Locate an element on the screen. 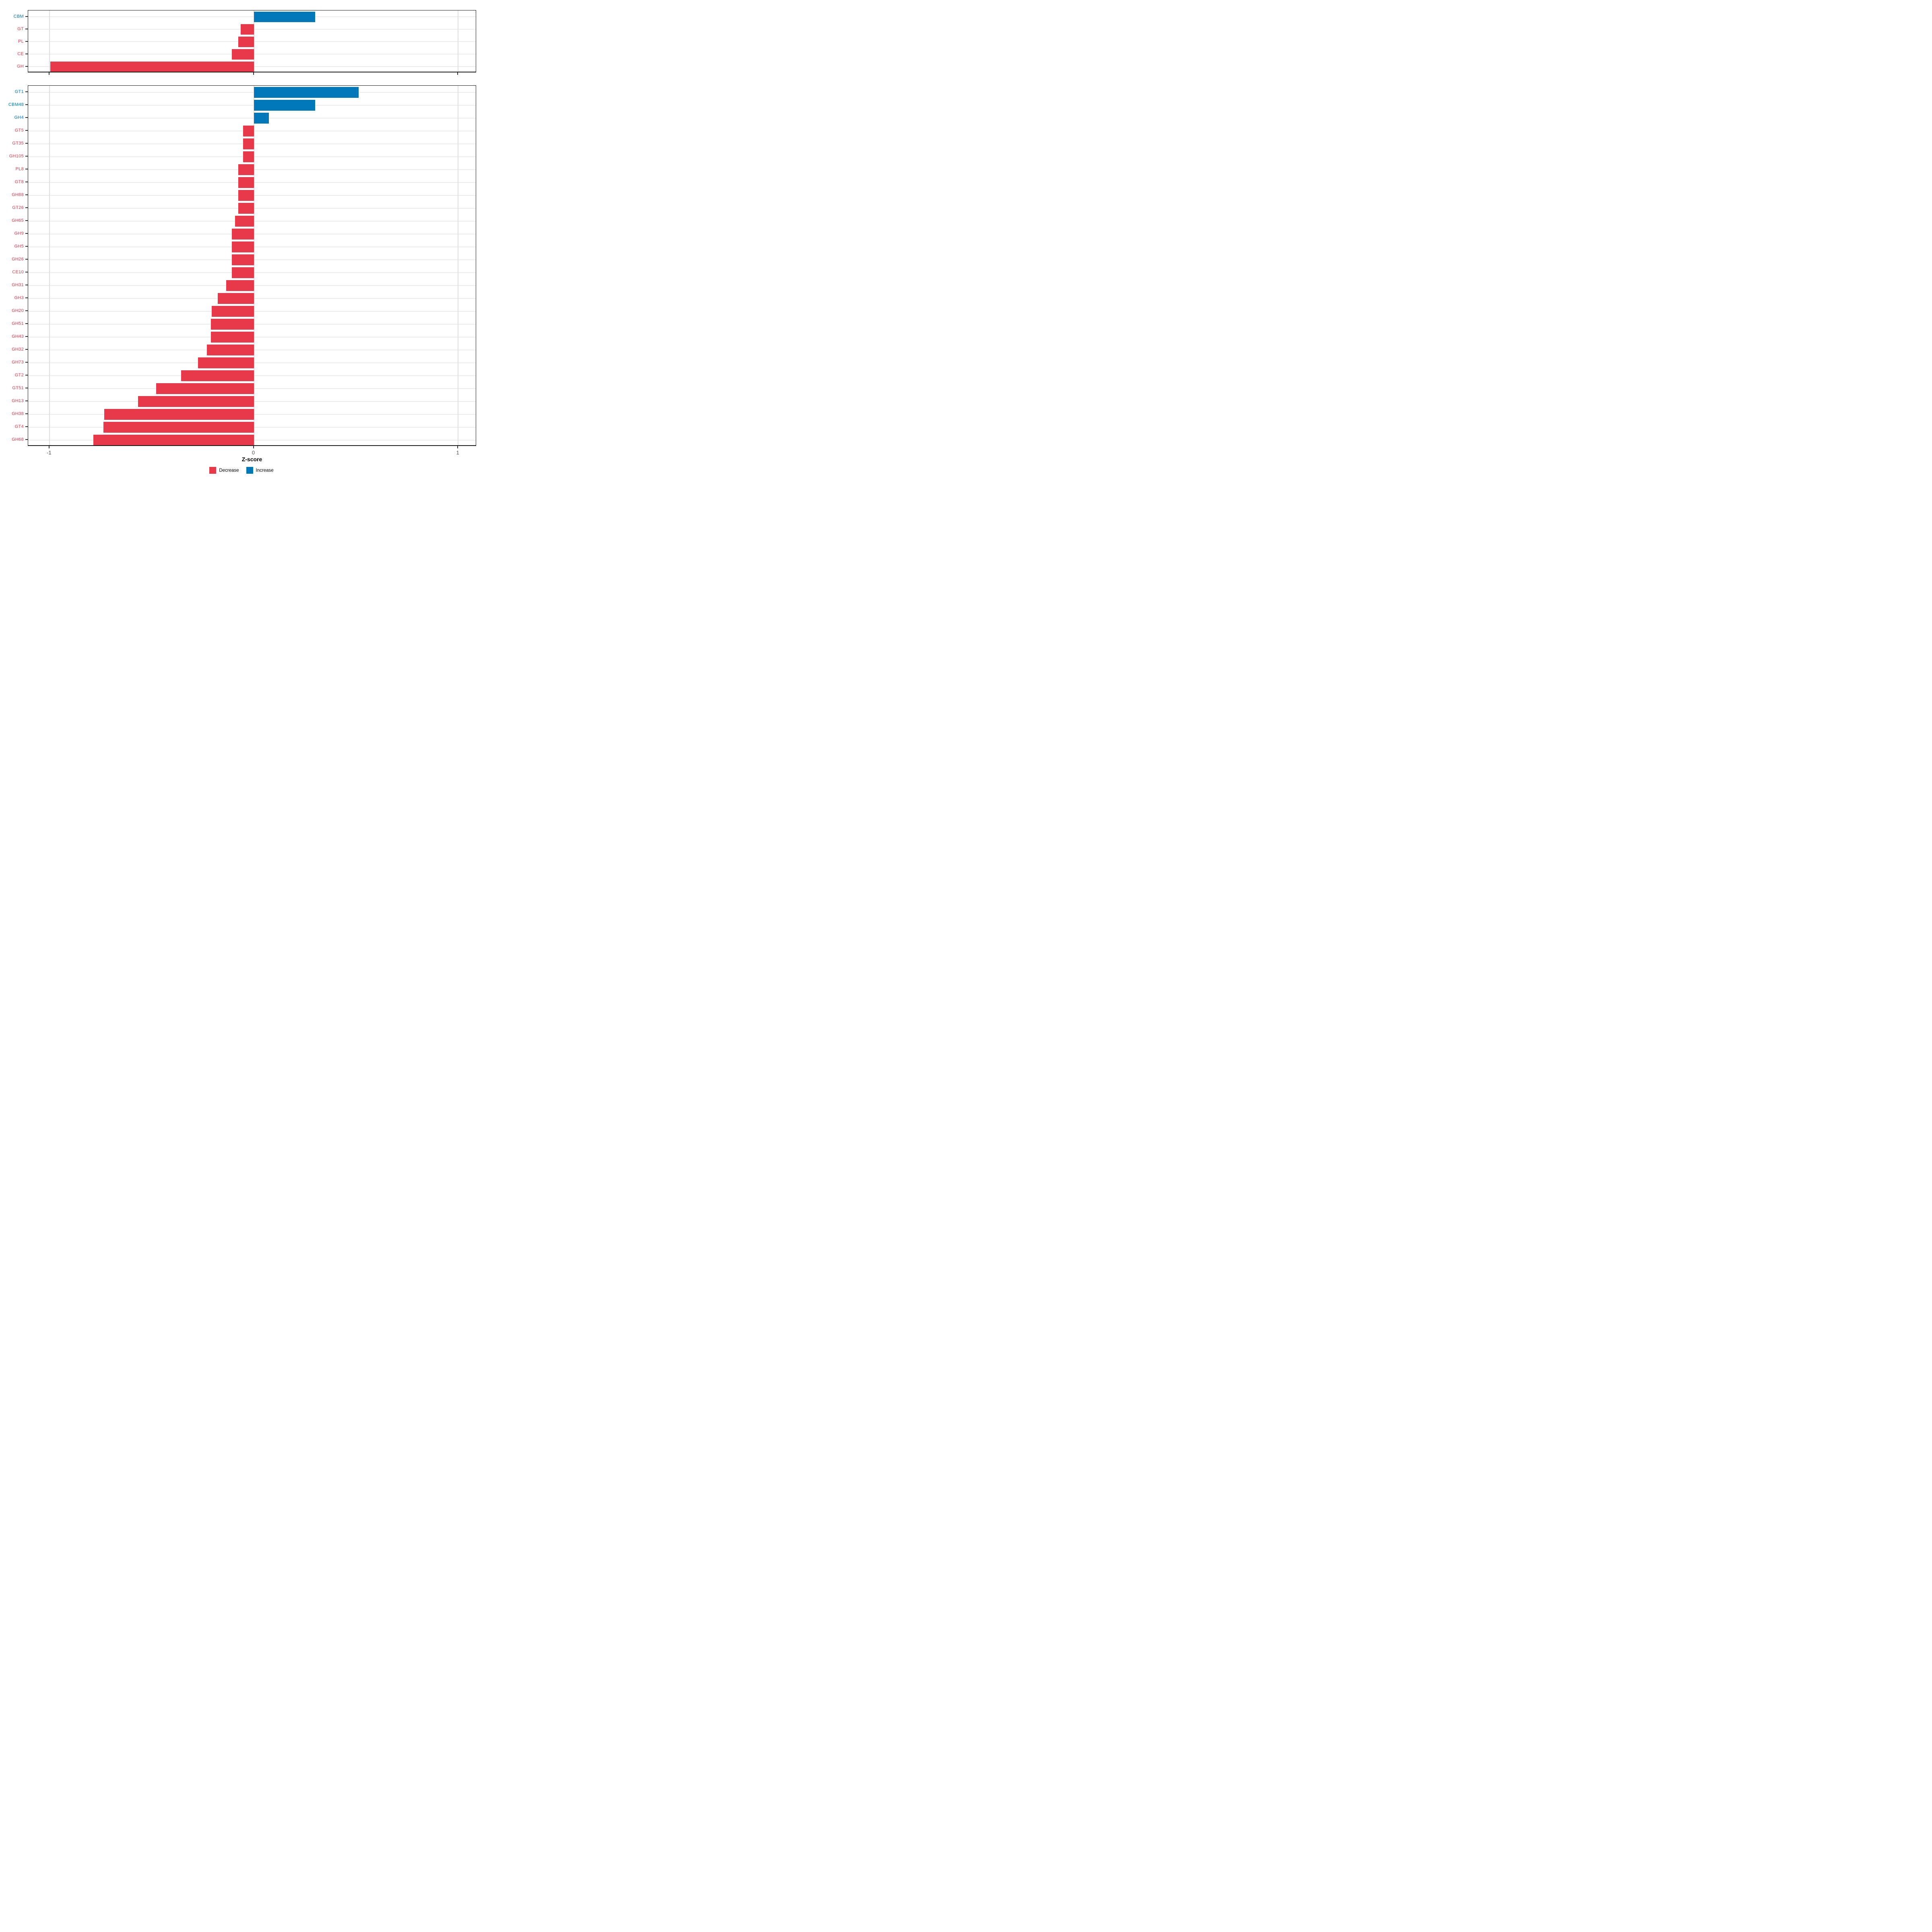 This screenshot has height=1932, width=1932. bar-GH9 is located at coordinates (243, 233).